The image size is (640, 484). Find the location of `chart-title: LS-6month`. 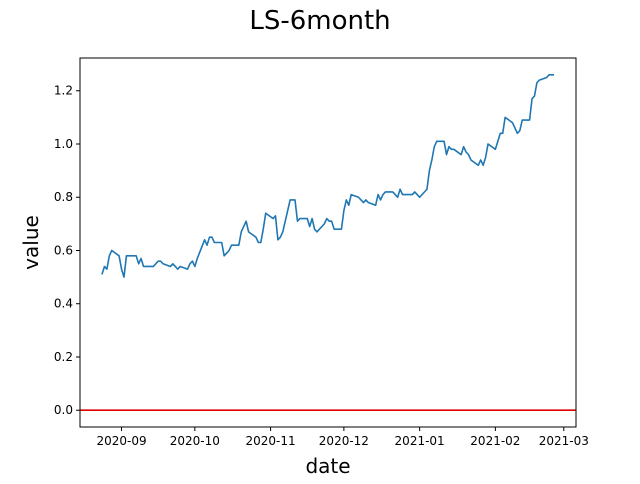

chart-title: LS-6month is located at coordinates (320, 21).